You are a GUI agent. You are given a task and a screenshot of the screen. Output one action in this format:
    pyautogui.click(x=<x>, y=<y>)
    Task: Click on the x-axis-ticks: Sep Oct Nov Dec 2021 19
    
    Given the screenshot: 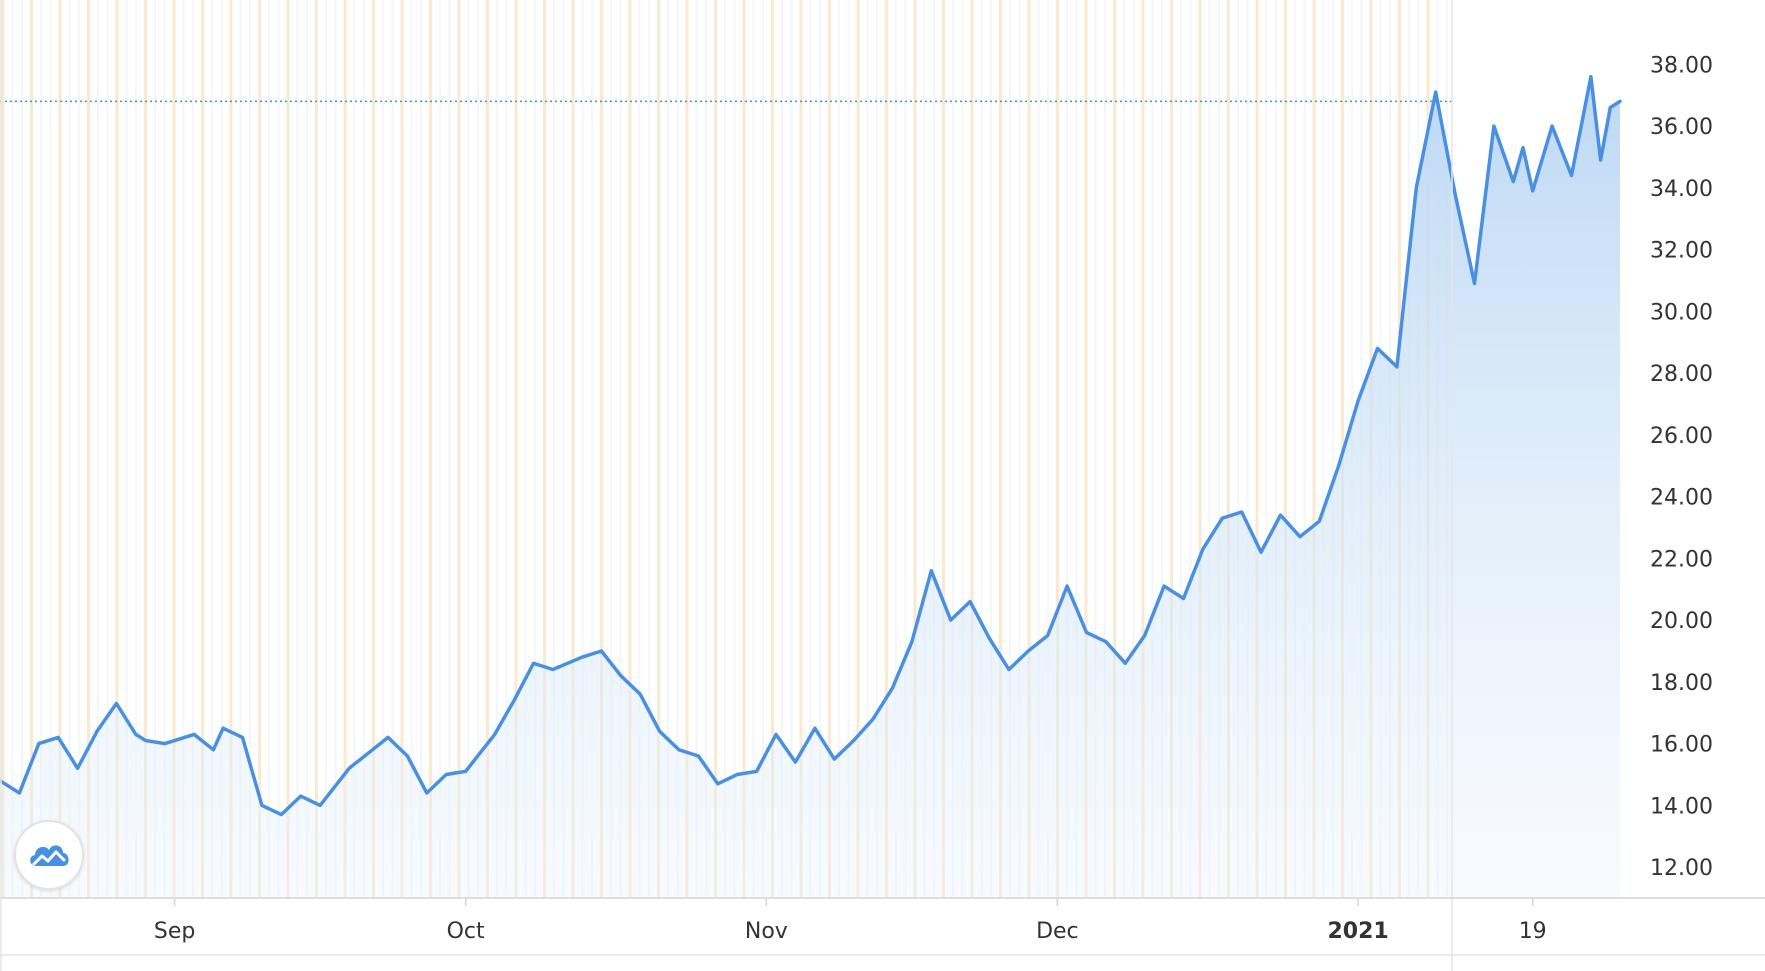 What is the action you would take?
    pyautogui.click(x=850, y=921)
    